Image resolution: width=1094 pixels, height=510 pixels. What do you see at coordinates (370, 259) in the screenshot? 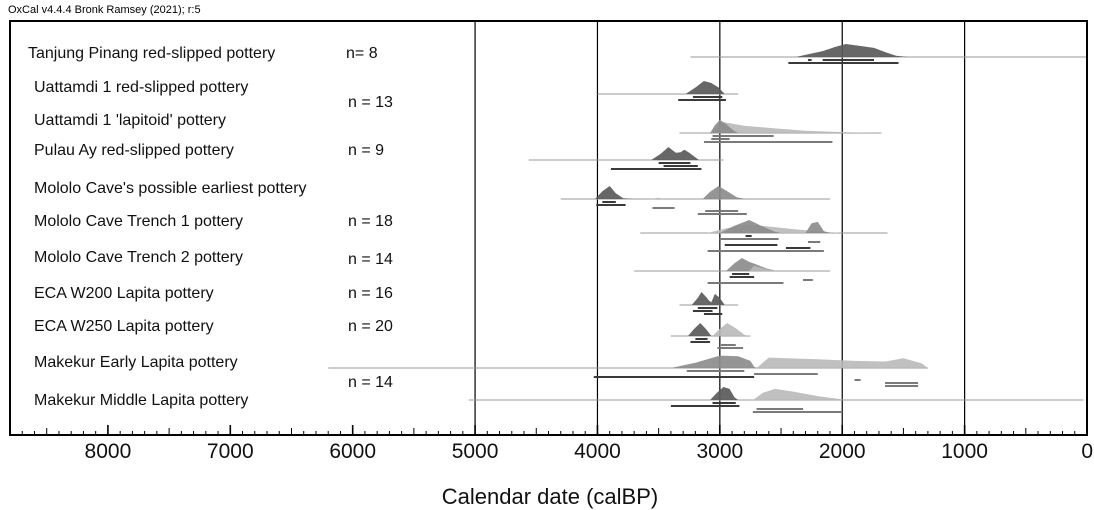
I see `row-n-6: n = 14` at bounding box center [370, 259].